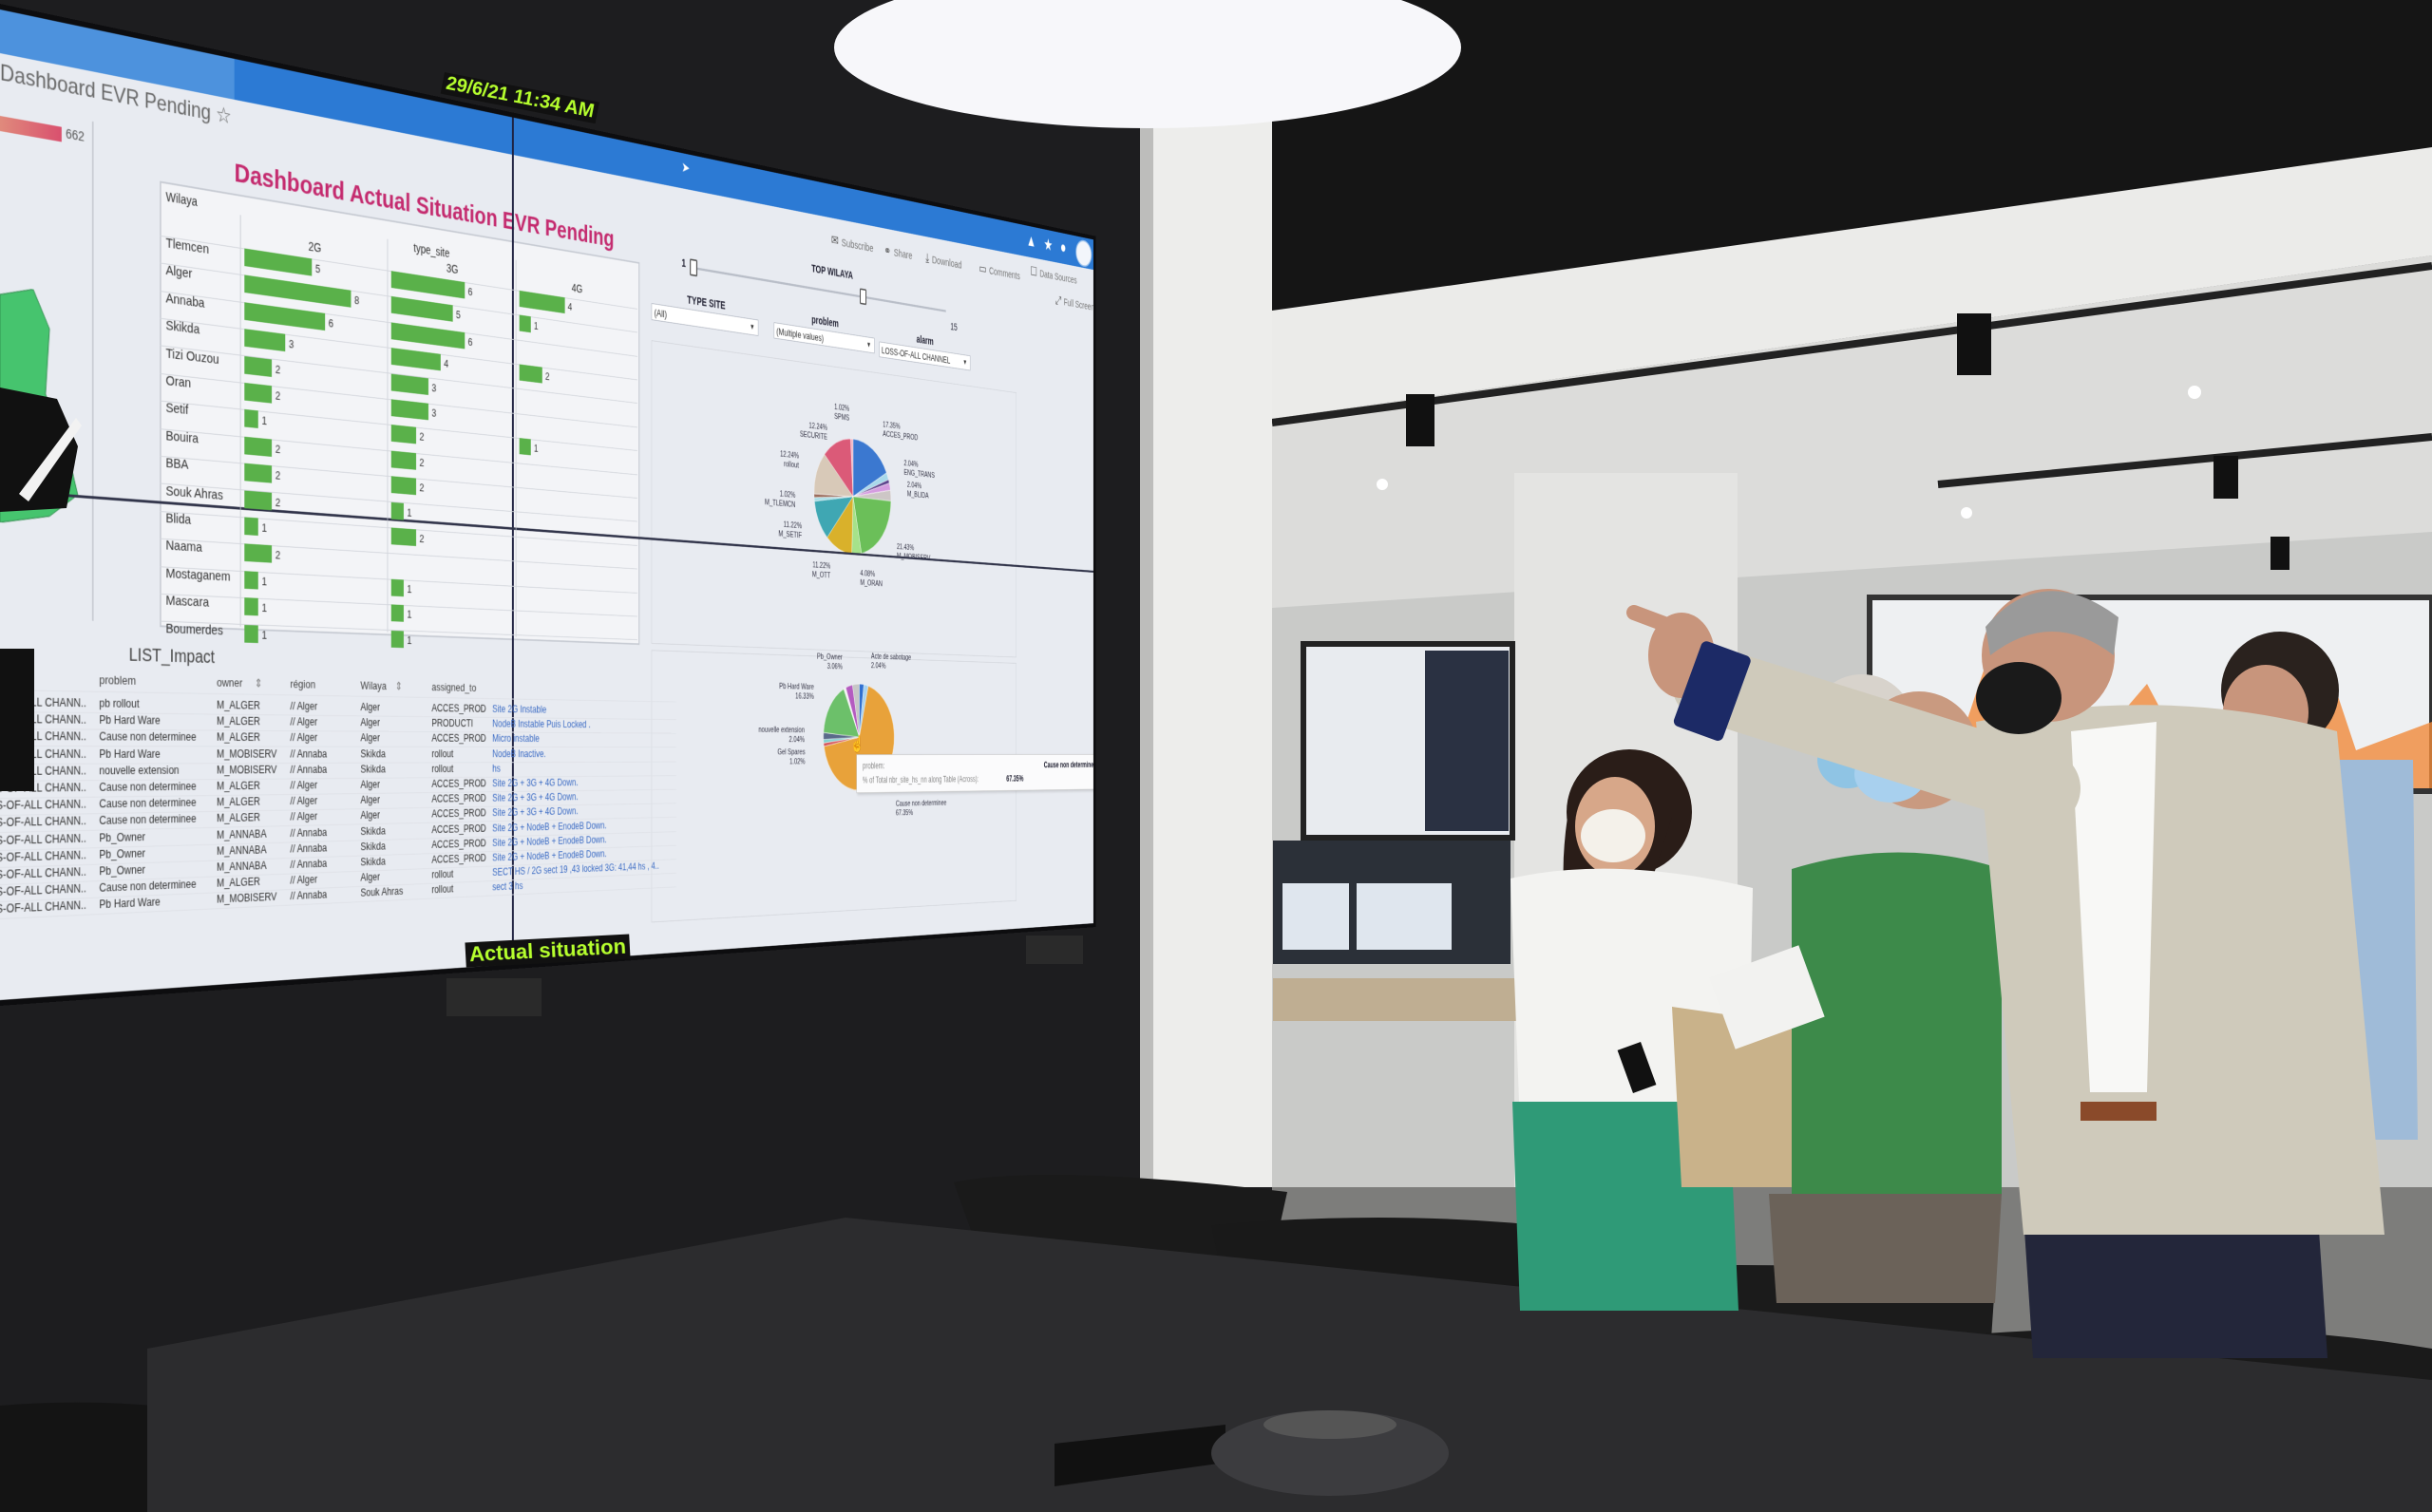 Image resolution: width=2432 pixels, height=1512 pixels. Describe the element at coordinates (983, 268) in the screenshot. I see `comments-icon: ▭` at that location.